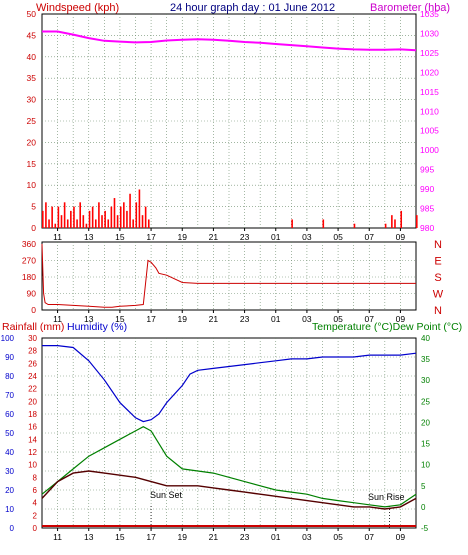 This screenshot has width=468, height=555. Describe the element at coordinates (277, 496) in the screenshot. I see `annotations: Sun Set Sun Rise` at that location.